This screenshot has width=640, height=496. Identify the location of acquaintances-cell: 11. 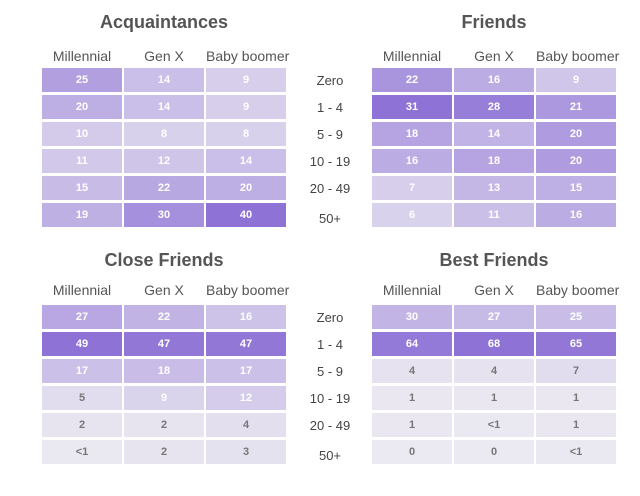
(82, 161).